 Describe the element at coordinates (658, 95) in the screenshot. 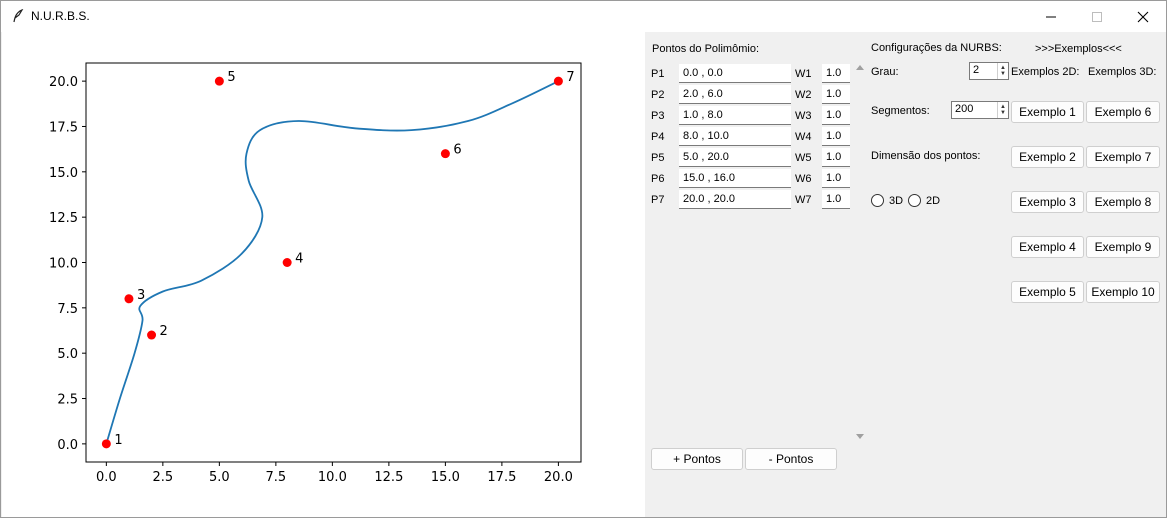

I see `point-label: P2` at that location.